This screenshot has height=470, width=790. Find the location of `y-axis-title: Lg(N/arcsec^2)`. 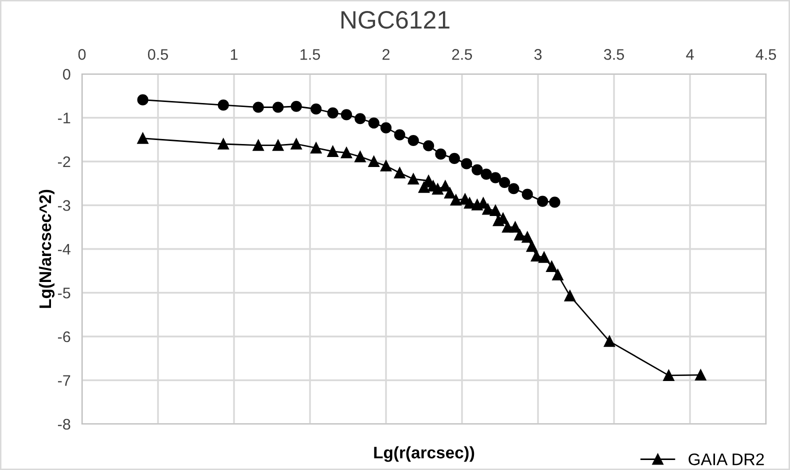

y-axis-title: Lg(N/arcsec^2) is located at coordinates (46, 249).